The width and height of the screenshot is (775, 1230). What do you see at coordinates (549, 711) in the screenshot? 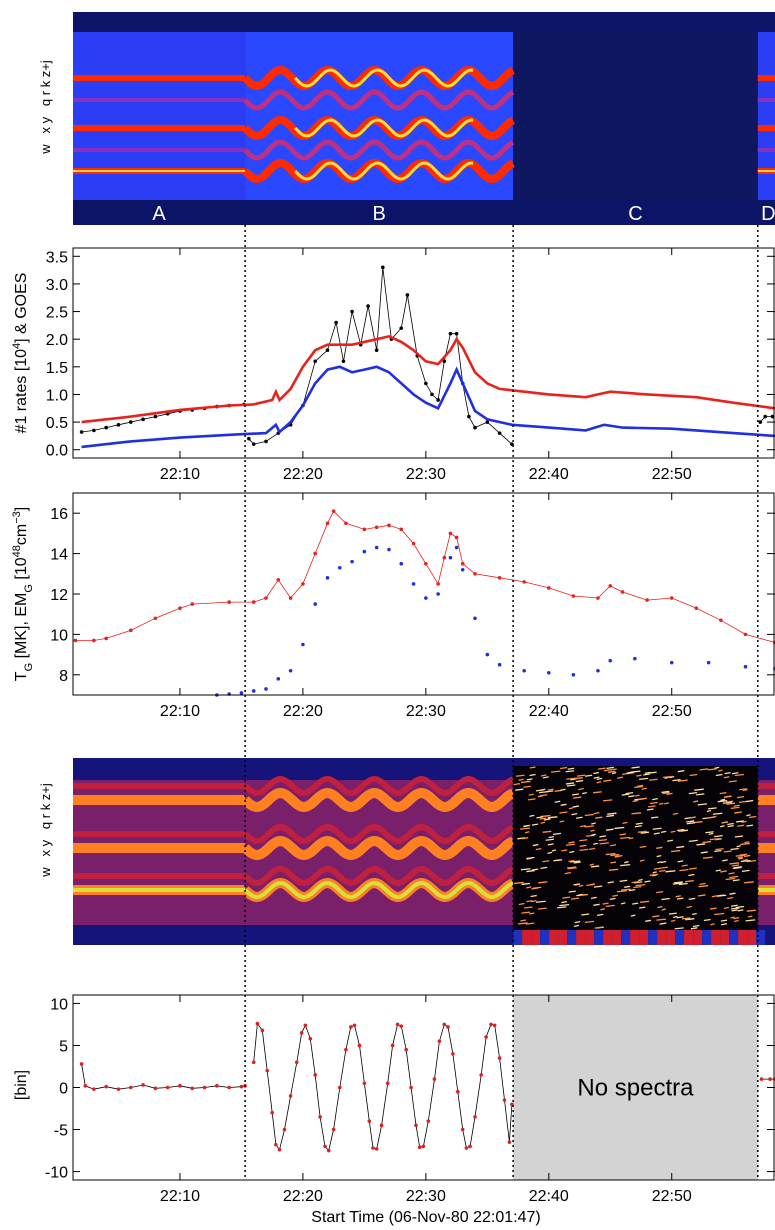
I see `x-tick-label: 22:40` at bounding box center [549, 711].